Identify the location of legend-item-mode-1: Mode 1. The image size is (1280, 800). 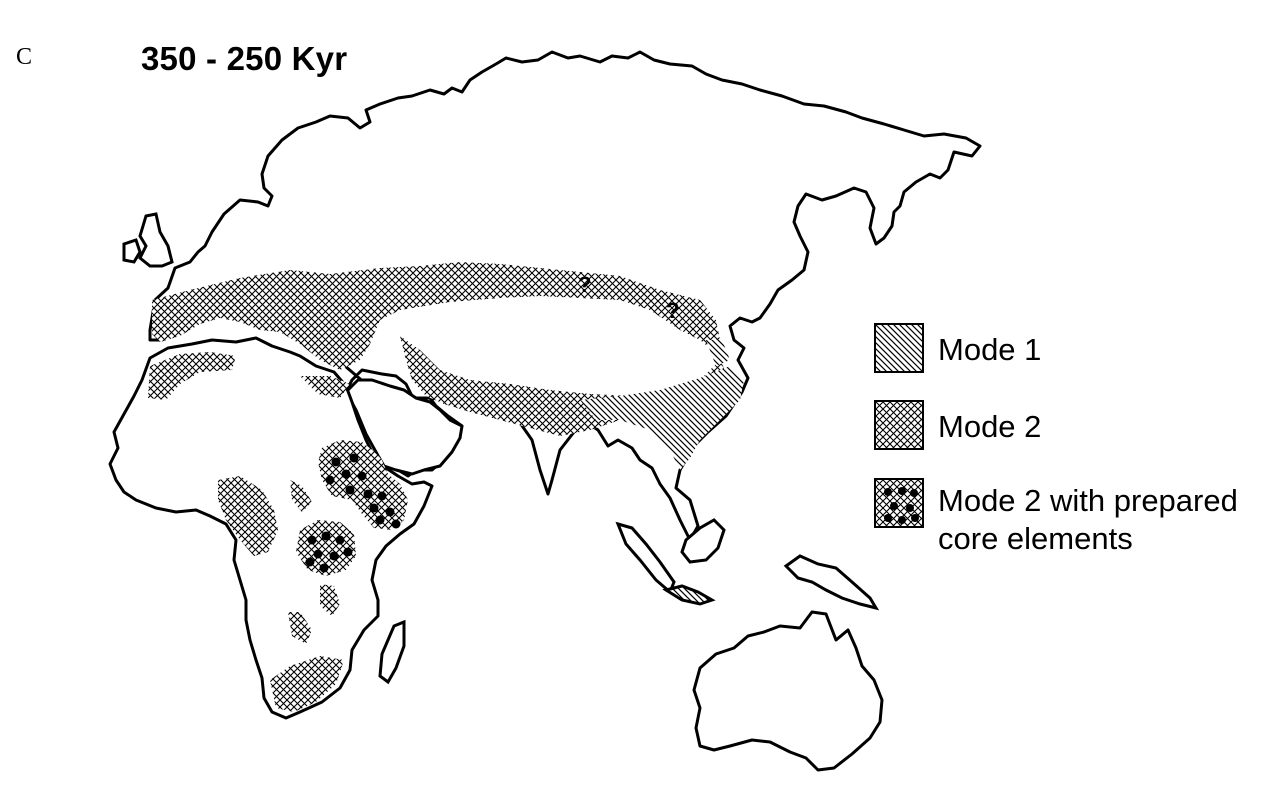
(957, 348).